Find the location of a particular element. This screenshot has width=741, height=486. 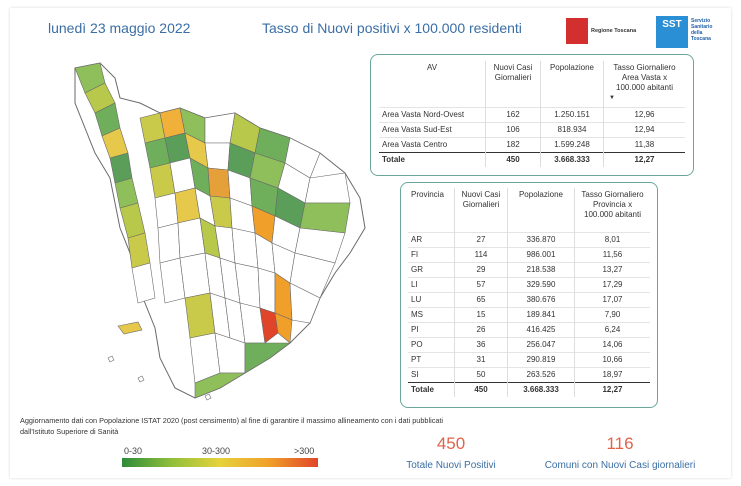

cell-pop: 290.819 is located at coordinates (541, 359).